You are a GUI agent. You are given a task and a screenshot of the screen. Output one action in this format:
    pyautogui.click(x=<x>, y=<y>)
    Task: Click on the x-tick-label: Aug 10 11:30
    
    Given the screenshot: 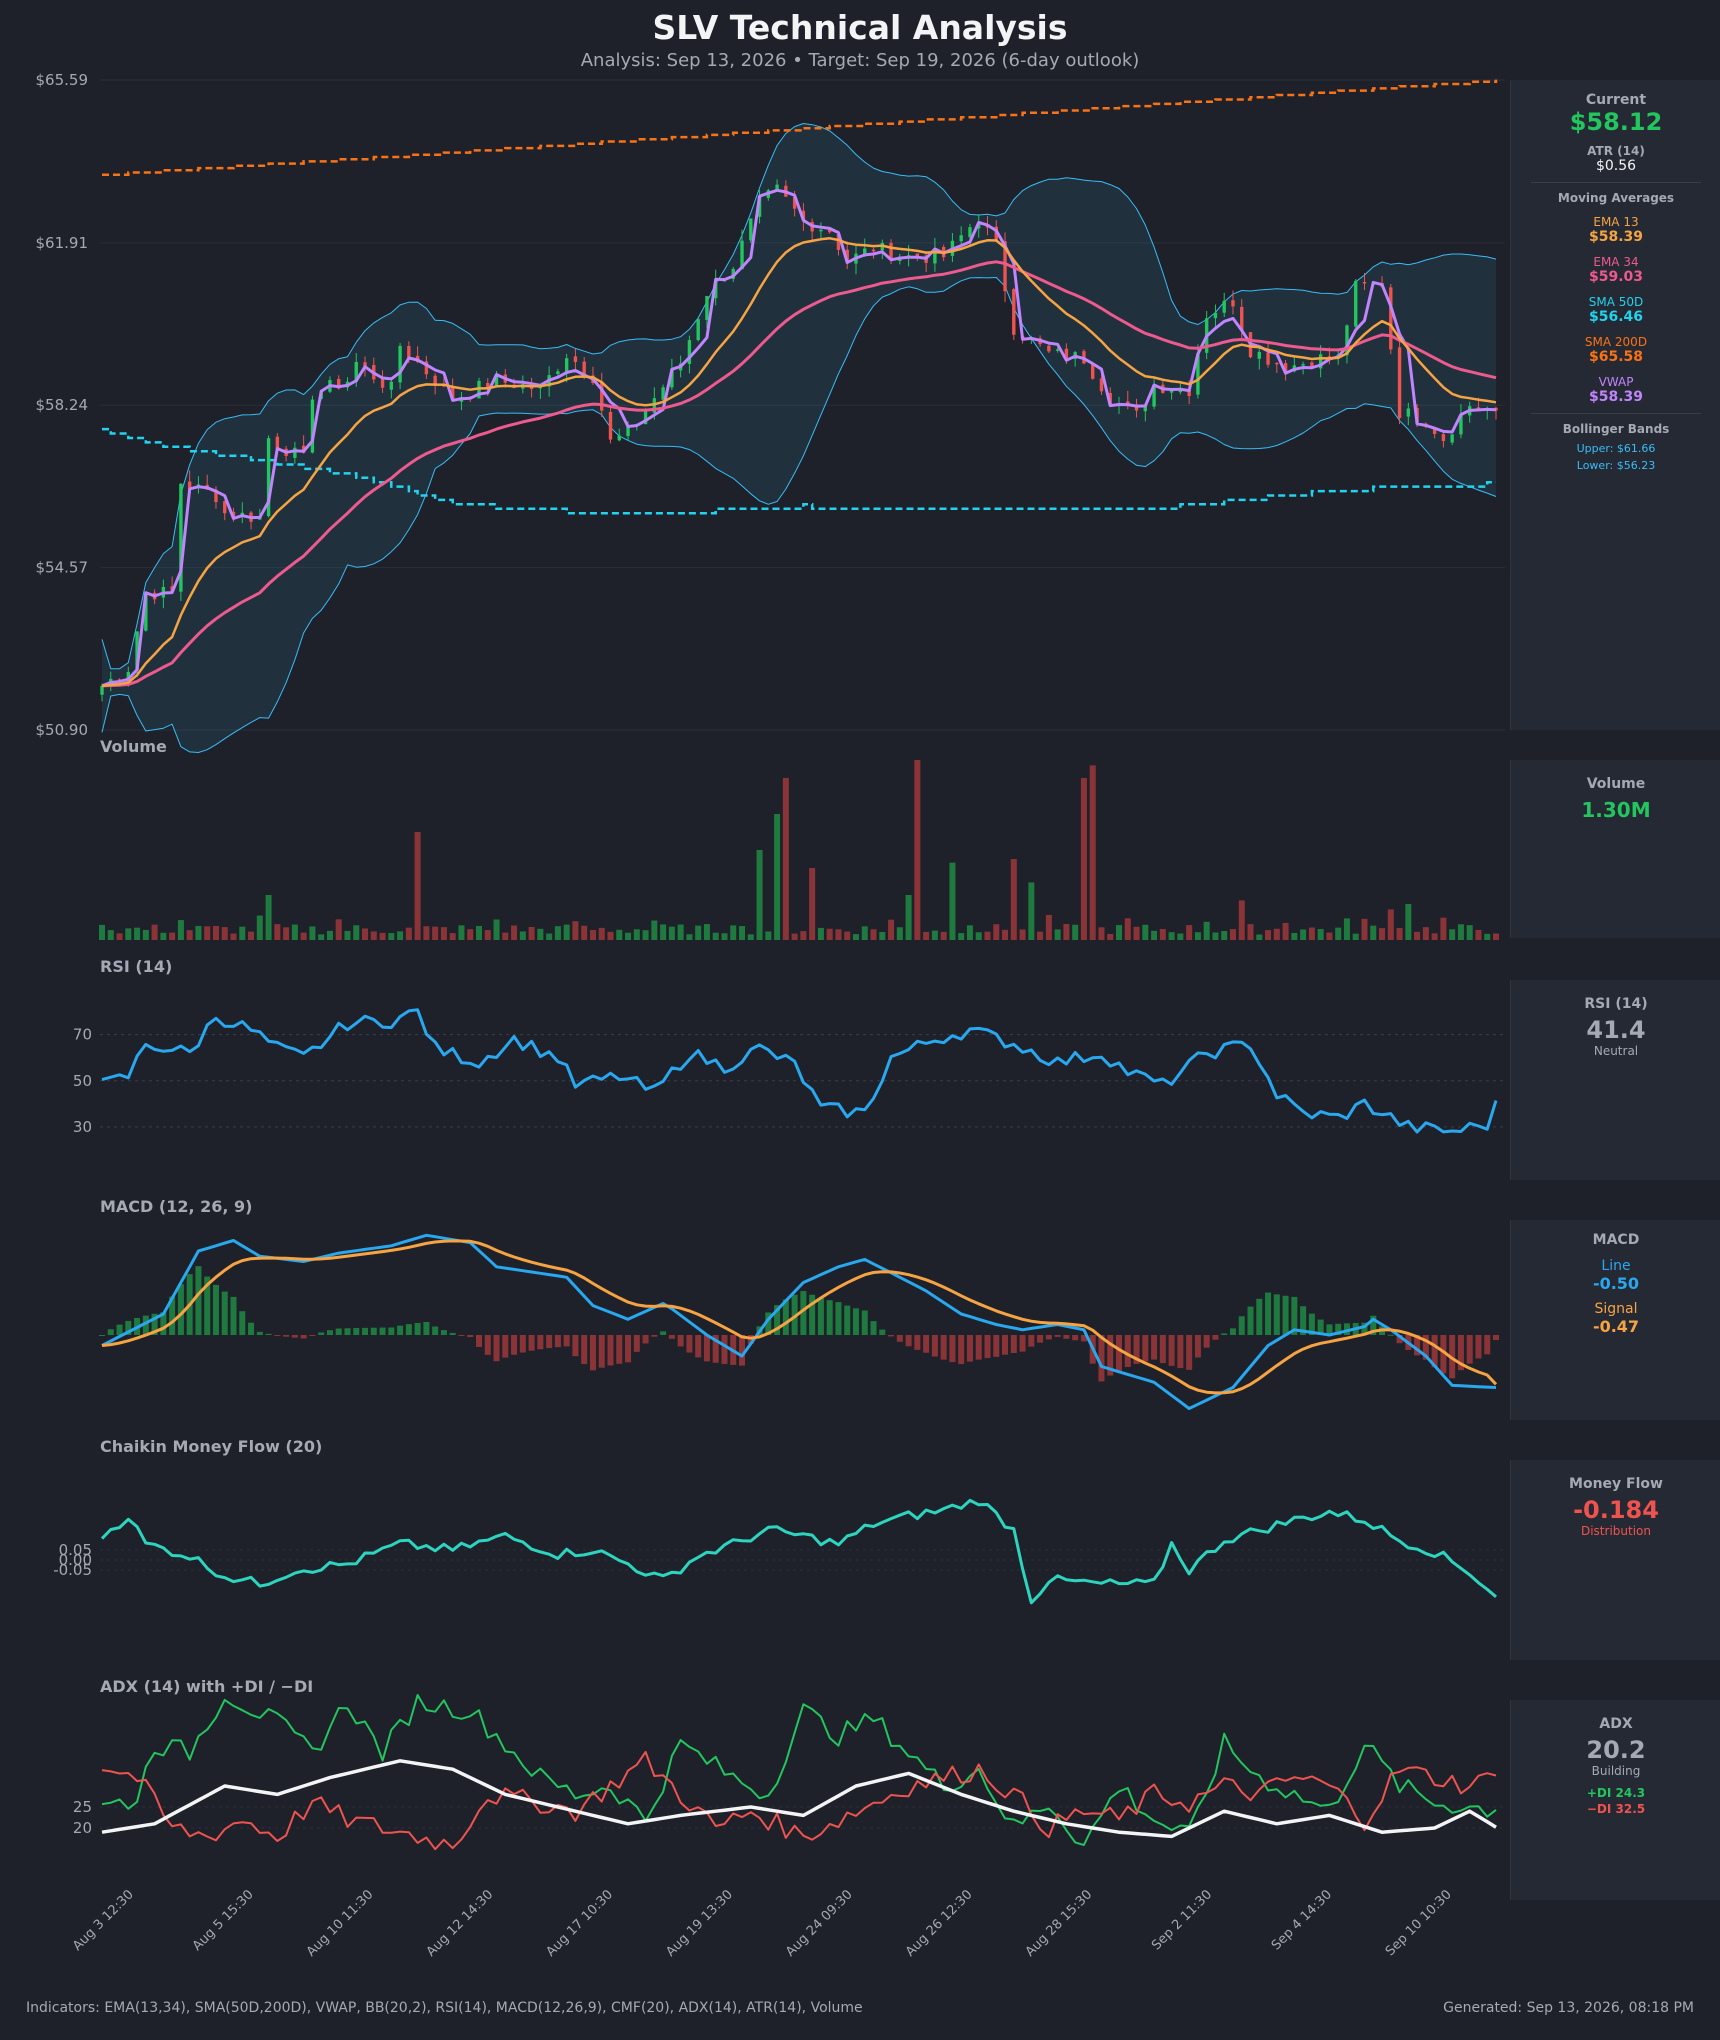 What is the action you would take?
    pyautogui.click(x=340, y=1923)
    